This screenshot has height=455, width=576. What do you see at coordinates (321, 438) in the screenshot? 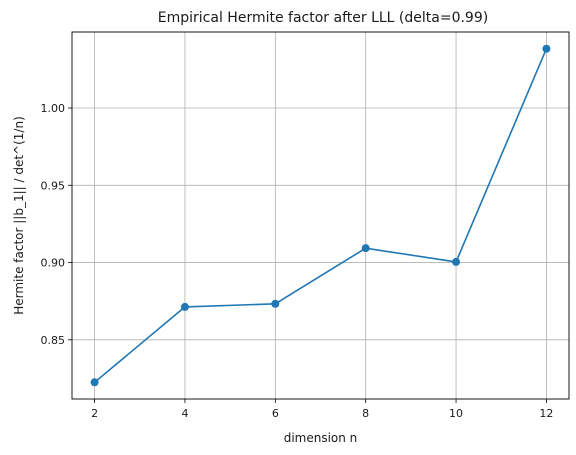
I see `x-axis-label: dimension n` at bounding box center [321, 438].